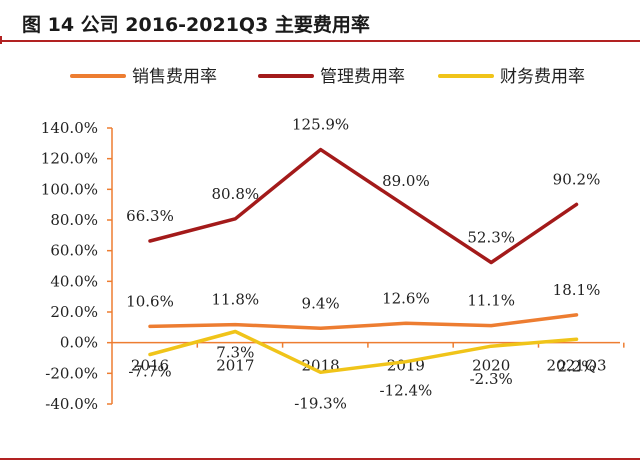  I want to click on data-label: 80.8%, so click(235, 194).